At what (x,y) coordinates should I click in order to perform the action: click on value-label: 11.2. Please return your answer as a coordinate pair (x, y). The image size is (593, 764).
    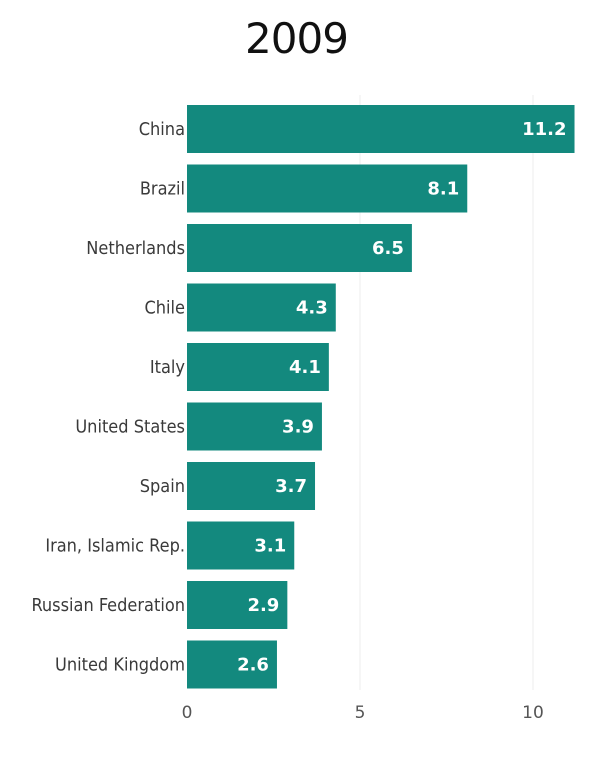
    Looking at the image, I should click on (544, 129).